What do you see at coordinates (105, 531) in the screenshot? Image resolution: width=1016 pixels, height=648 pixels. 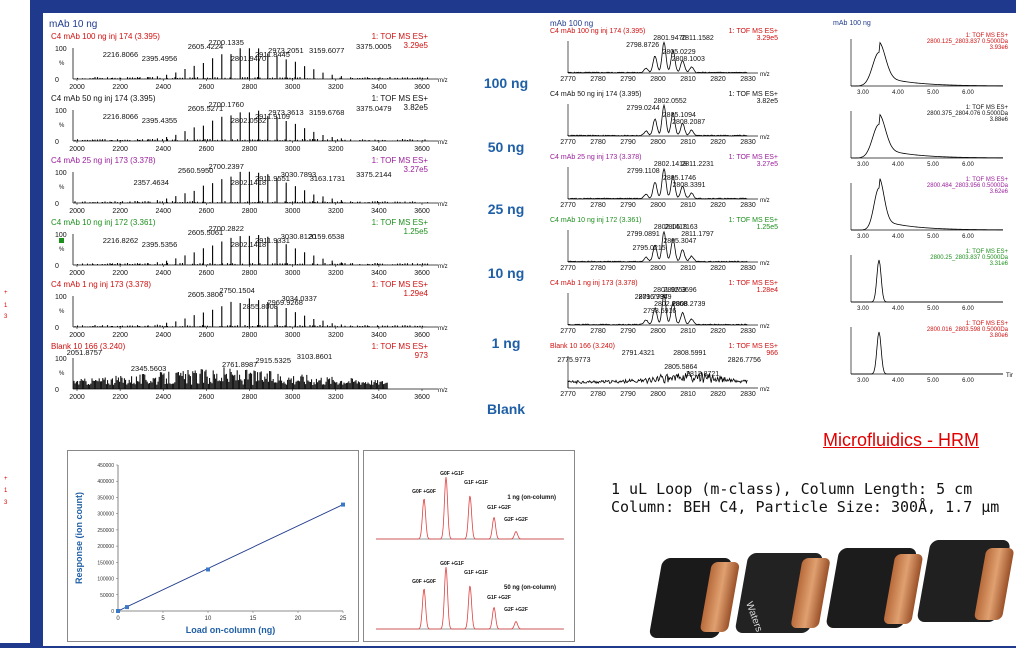 I see `y-tick-label: 250000` at bounding box center [105, 531].